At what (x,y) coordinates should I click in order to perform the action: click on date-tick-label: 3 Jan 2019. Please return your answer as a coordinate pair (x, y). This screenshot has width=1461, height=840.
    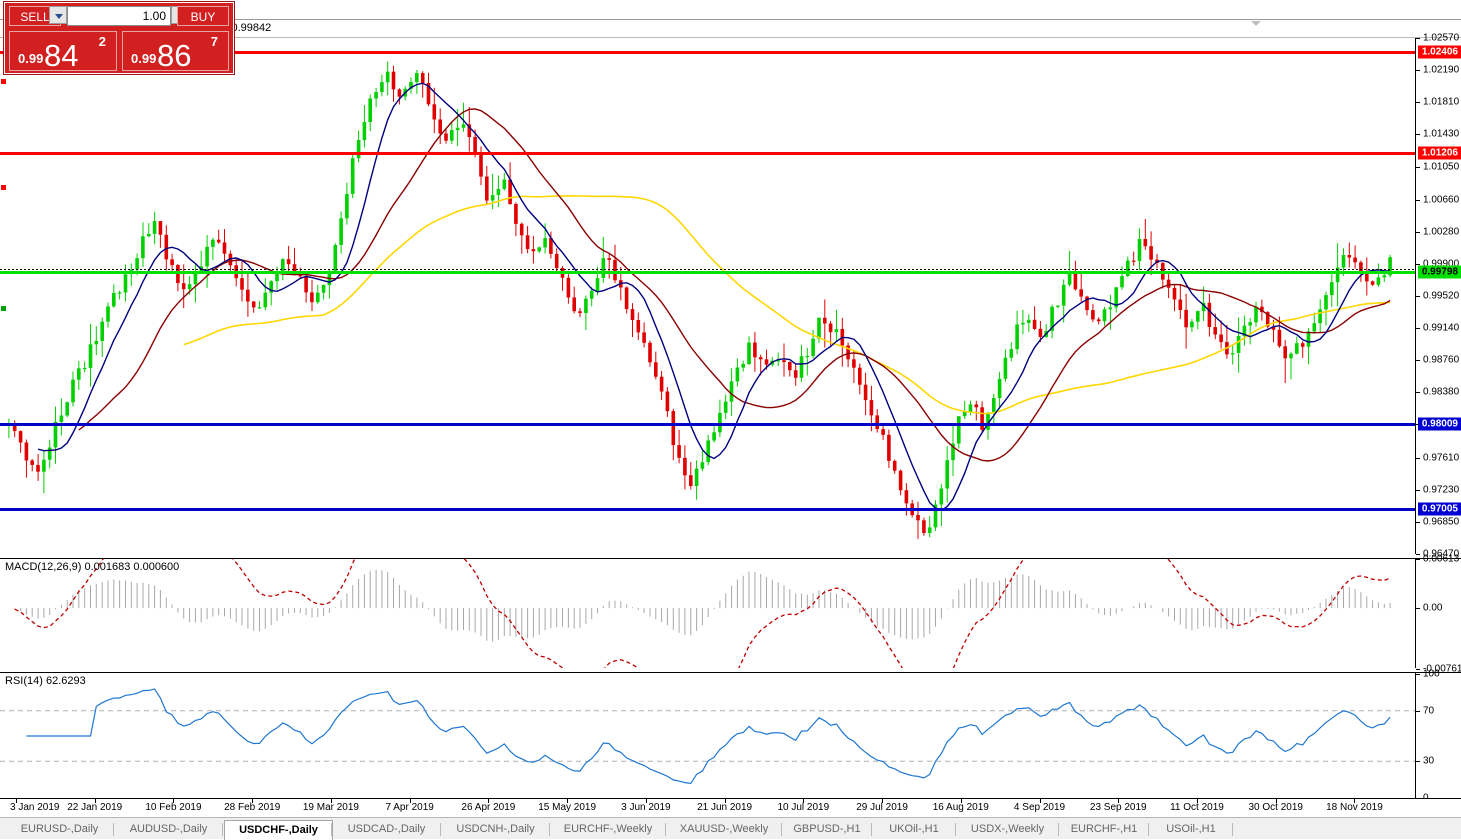
    Looking at the image, I should click on (35, 807).